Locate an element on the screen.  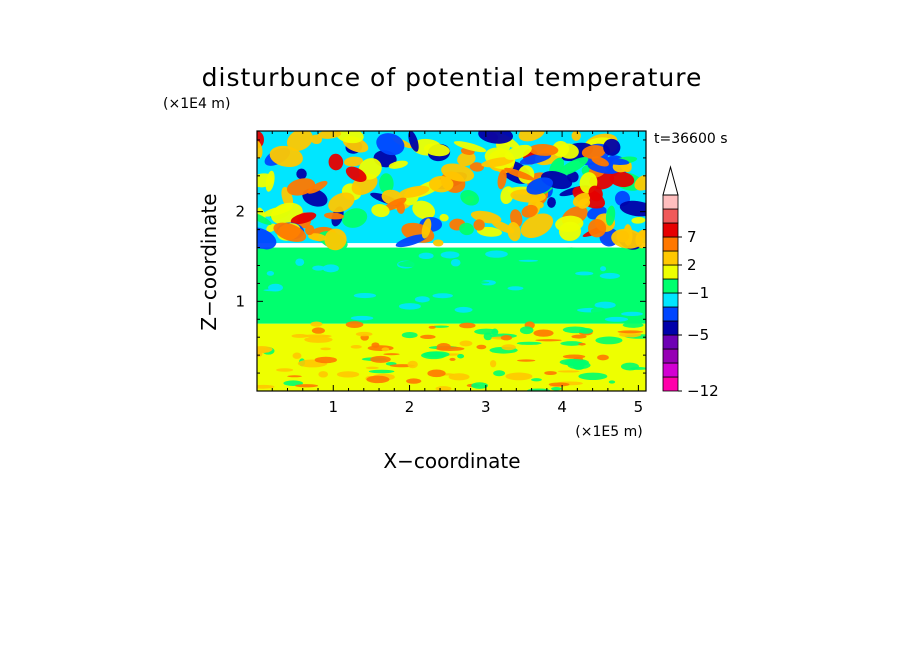
y-tick-label: 1 is located at coordinates (240, 301).